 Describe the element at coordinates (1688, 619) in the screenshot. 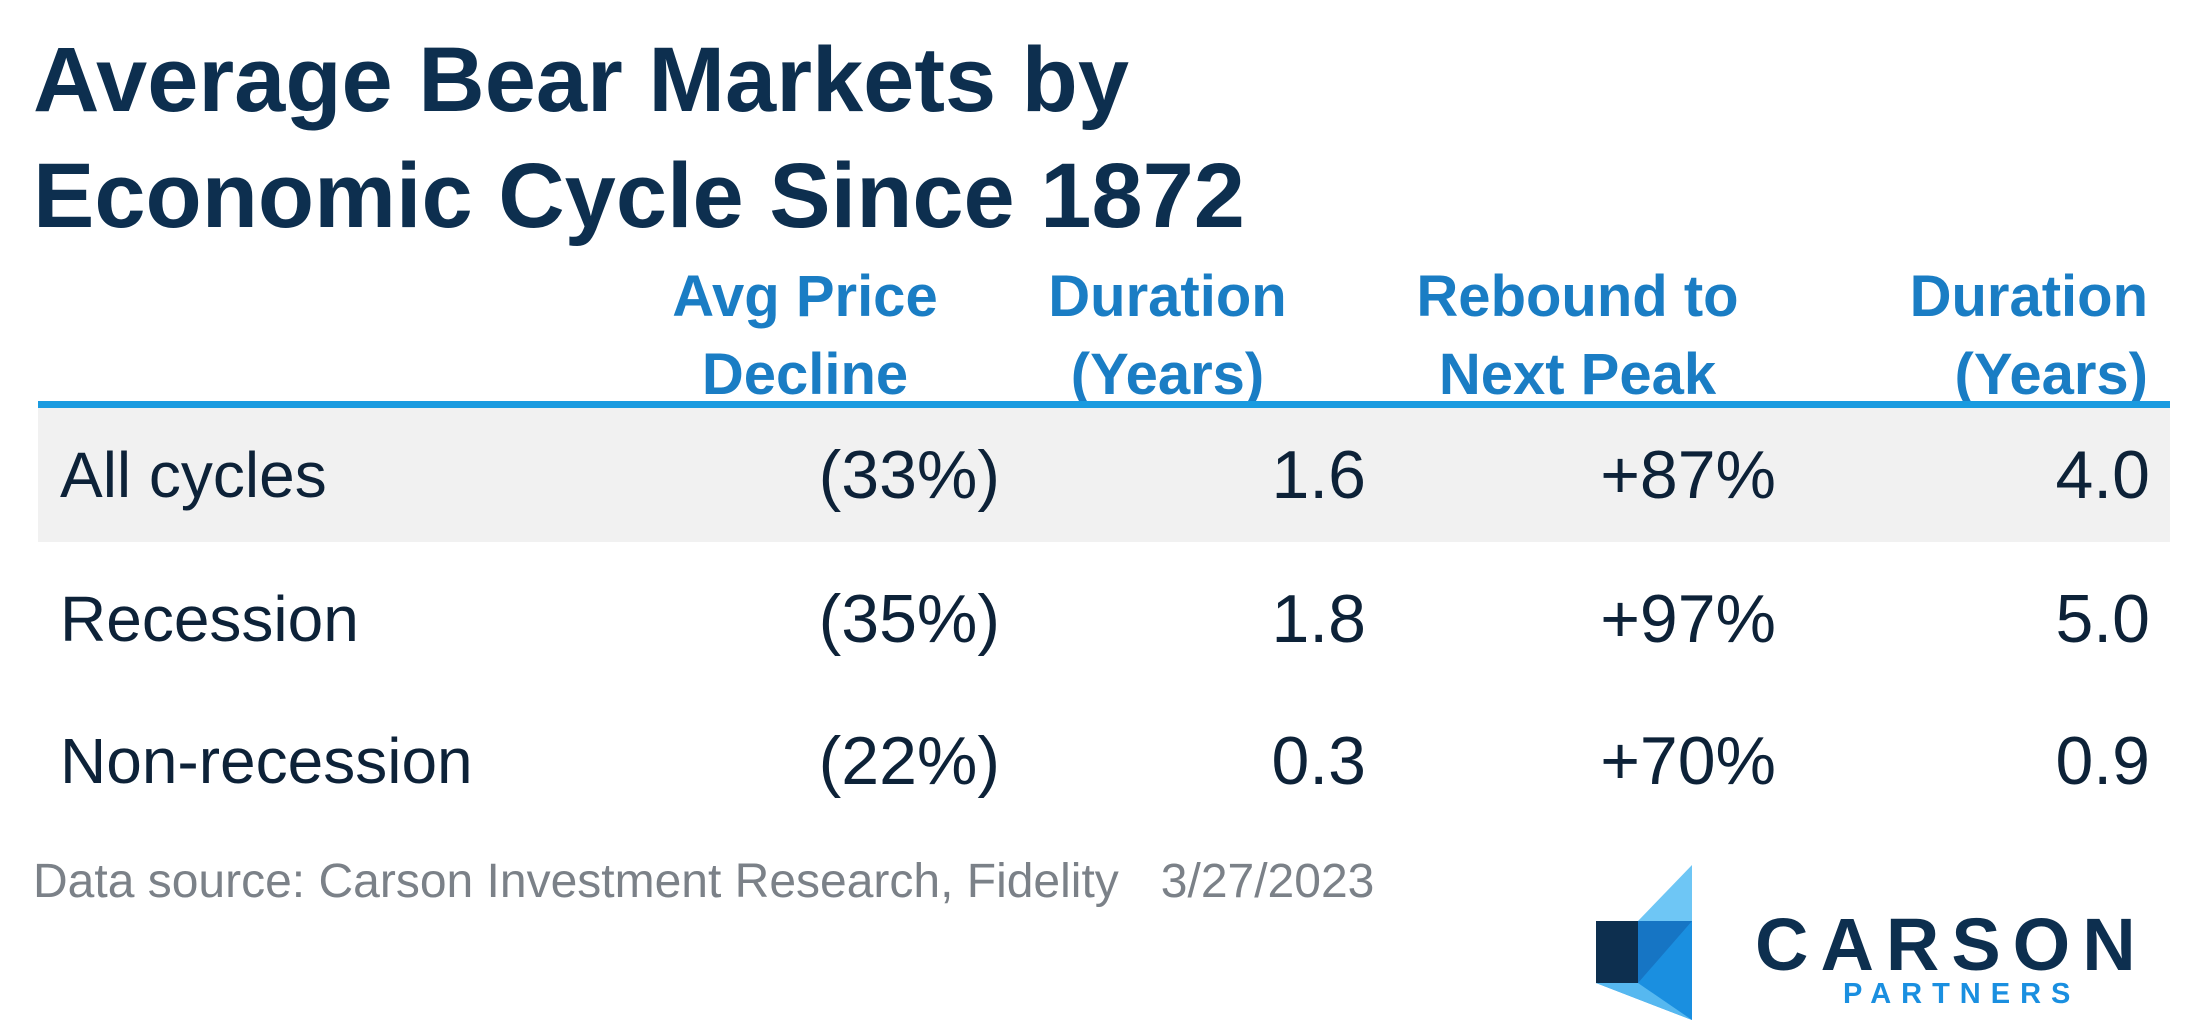

I see `table-cell: +97%` at that location.